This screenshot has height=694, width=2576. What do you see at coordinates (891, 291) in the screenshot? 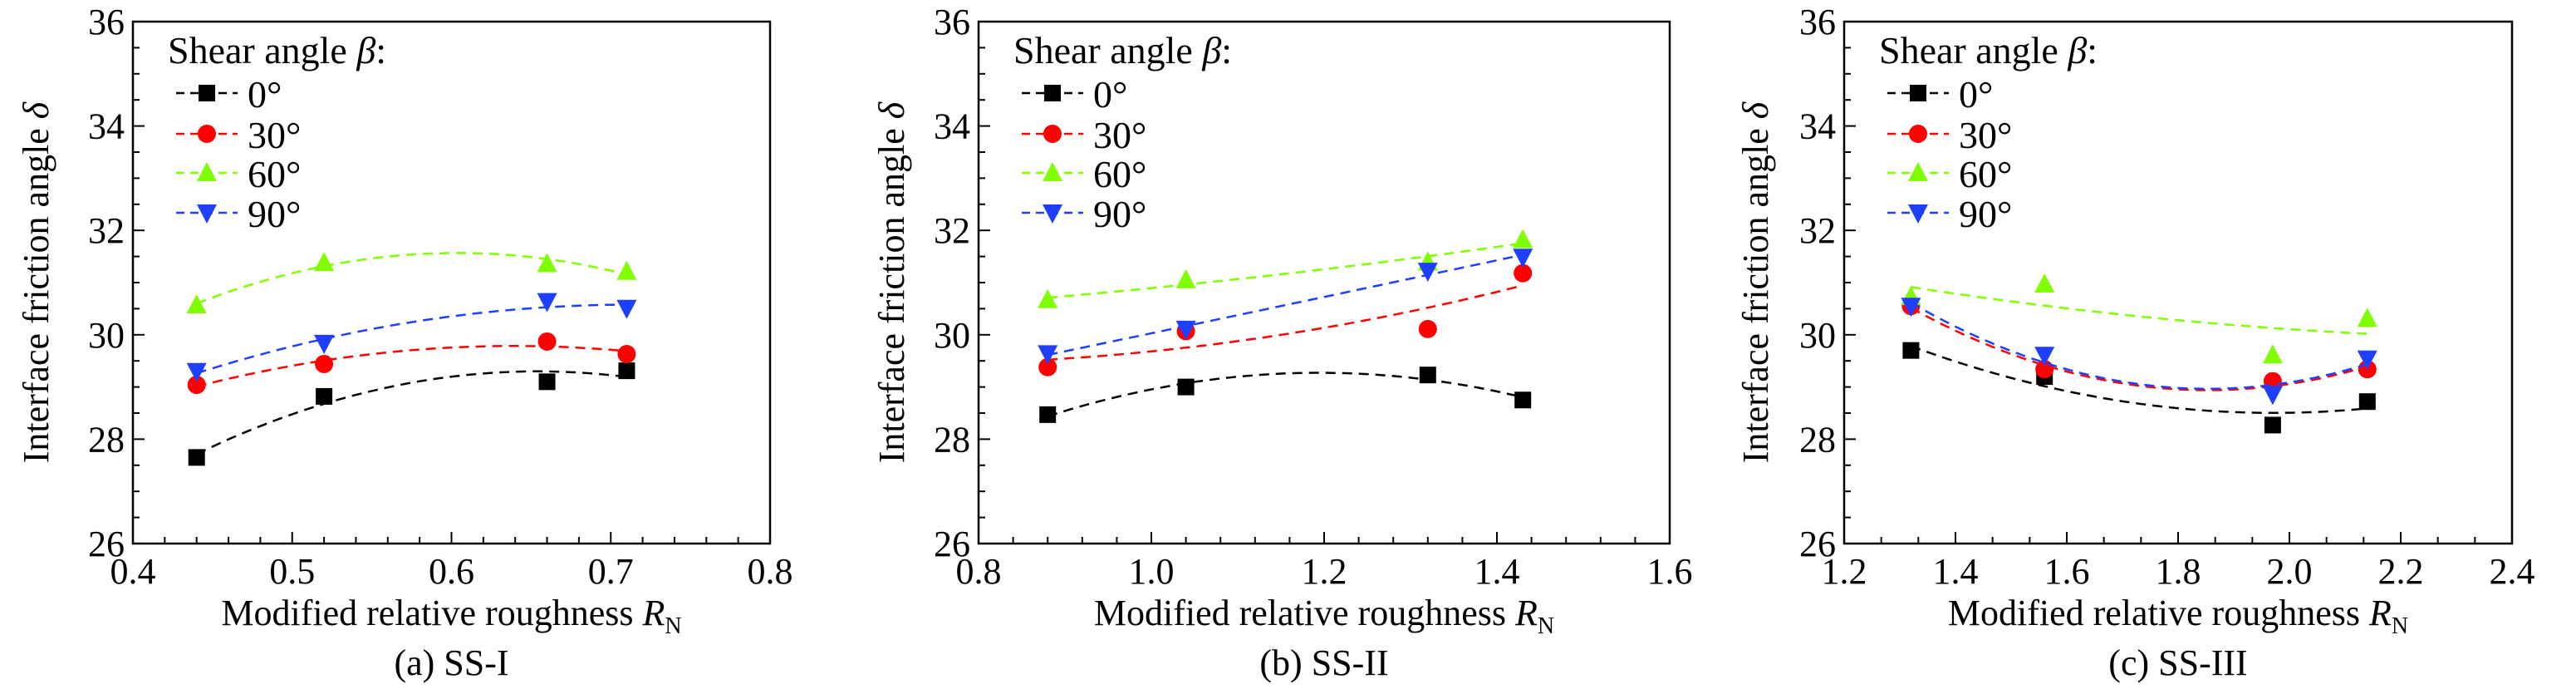
I see `y-axis-label-text: Interface friction angle` at bounding box center [891, 291].